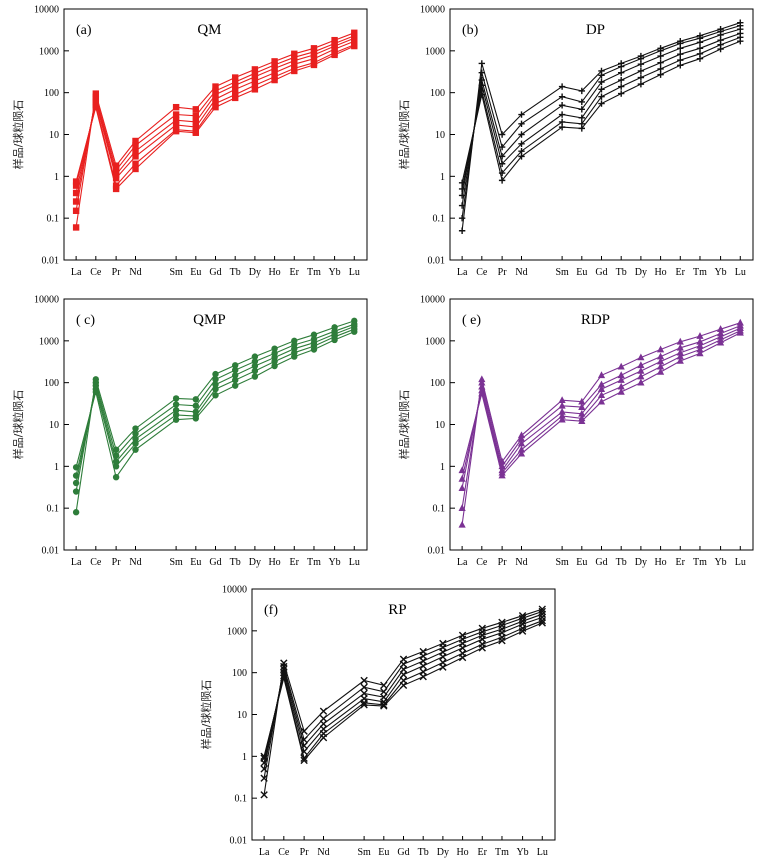  Describe the element at coordinates (462, 272) in the screenshot. I see `x-tick-label: La` at that location.